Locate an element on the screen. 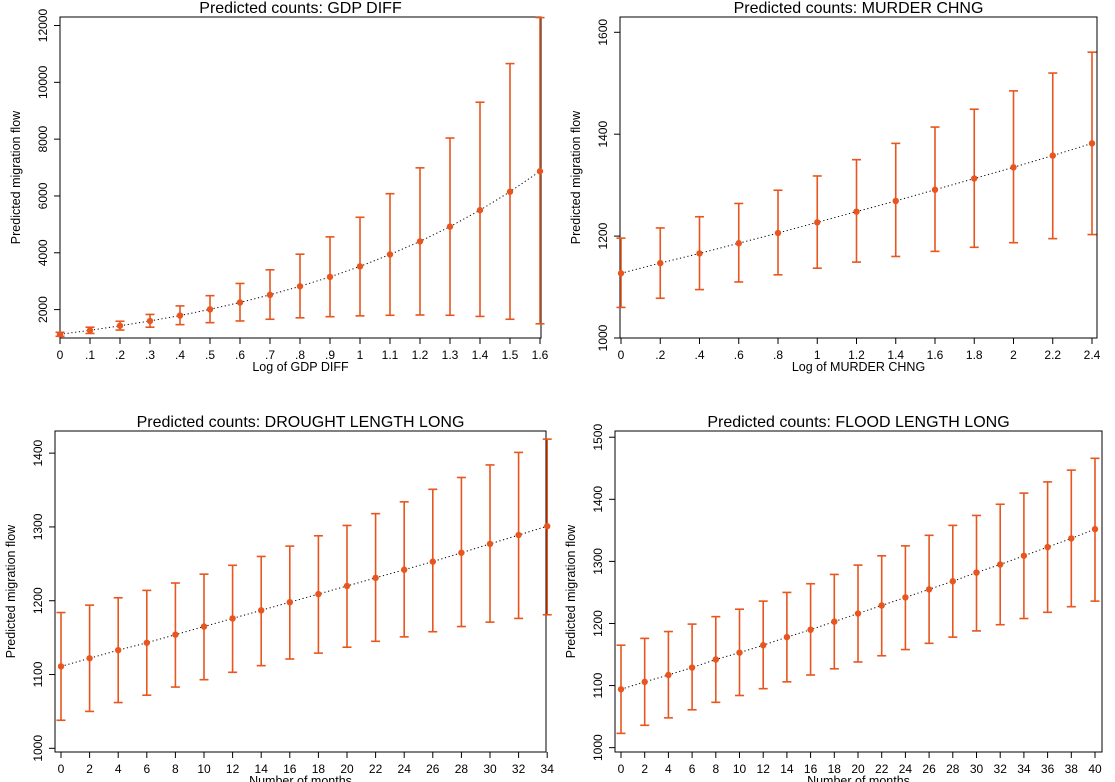 The image size is (1115, 782). y-tick-label: 4000 is located at coordinates (43, 252).